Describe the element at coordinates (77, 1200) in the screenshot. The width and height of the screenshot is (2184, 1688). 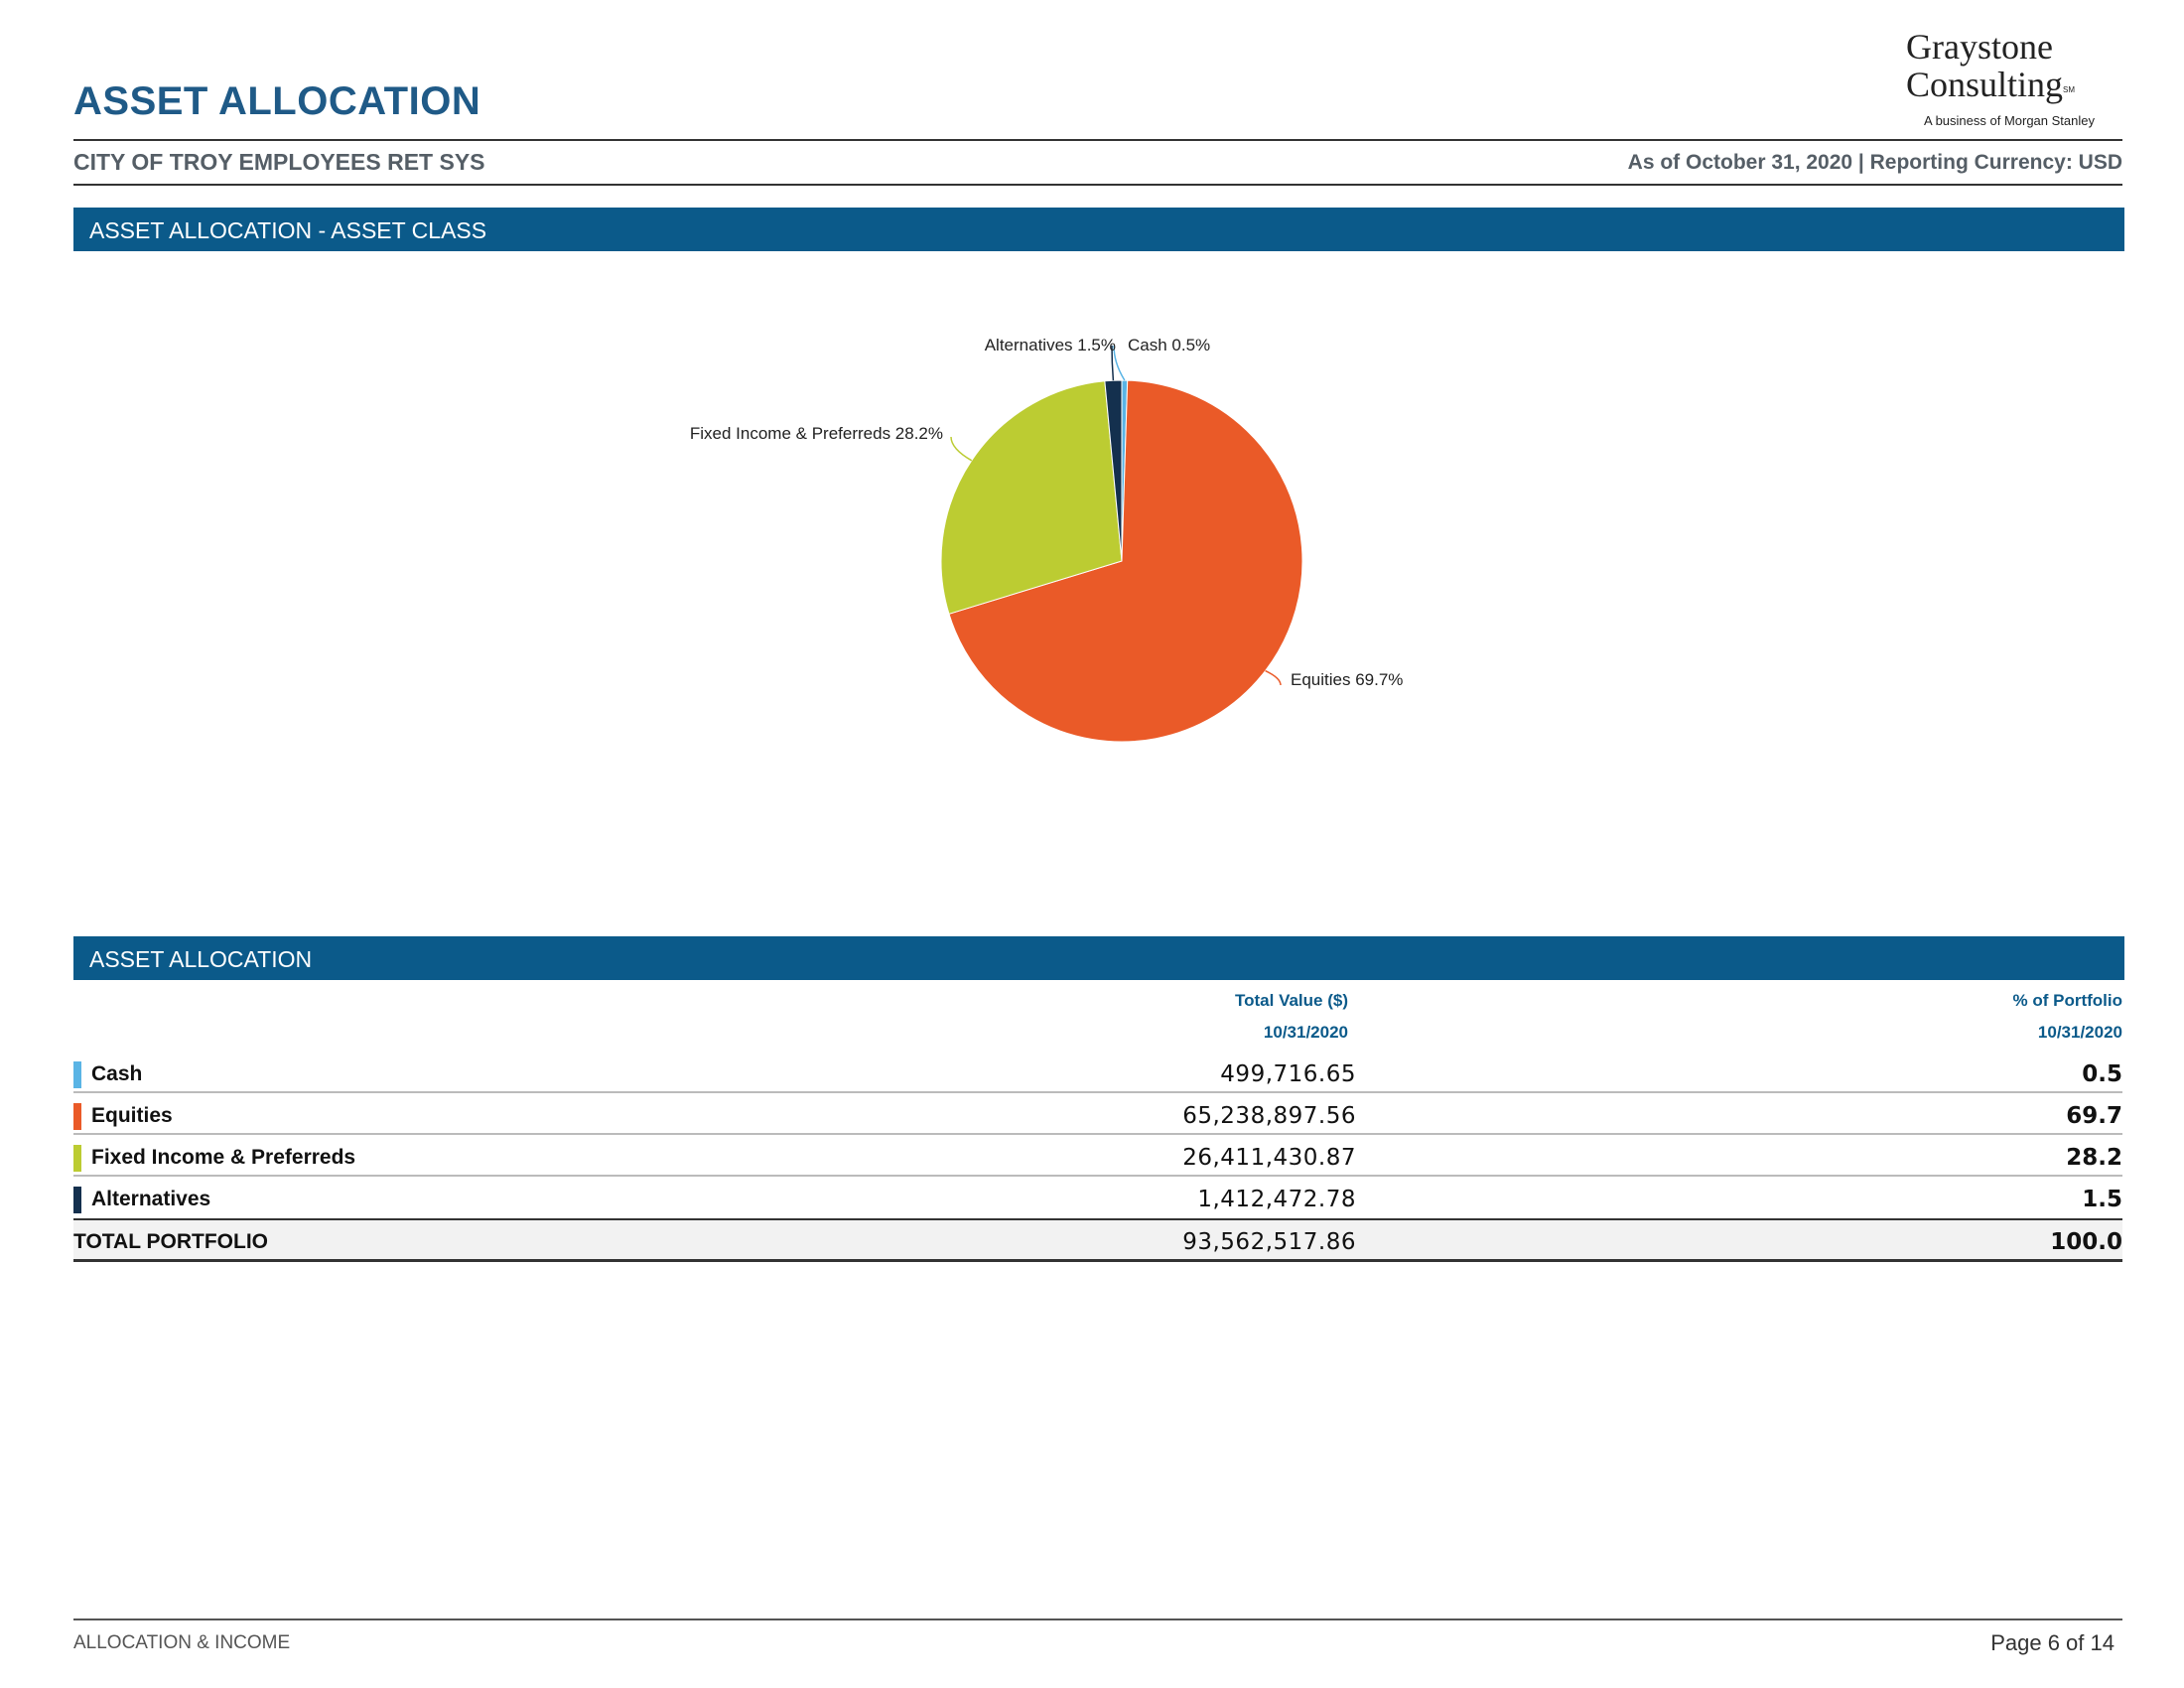
I see `legend-swatch-alternatives` at that location.